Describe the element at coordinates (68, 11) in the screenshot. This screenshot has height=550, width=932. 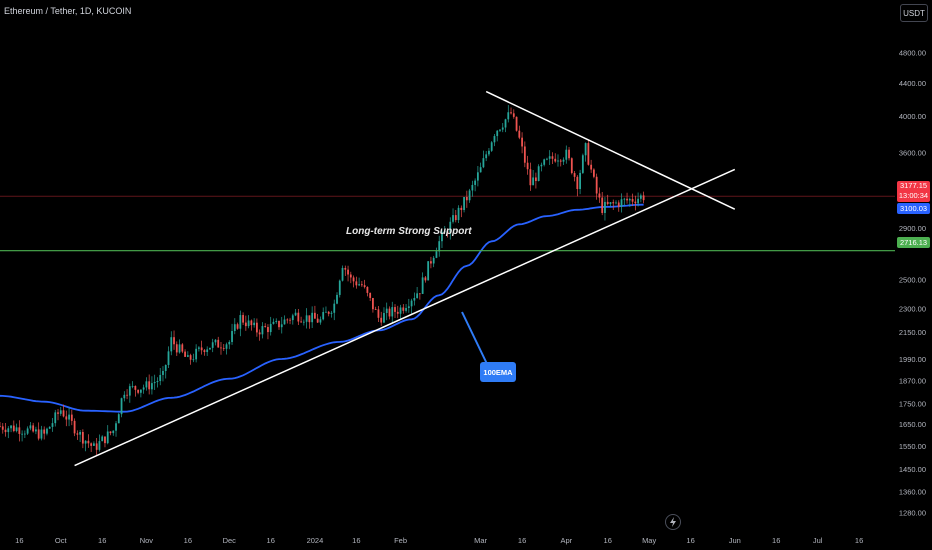
I see `symbol-title: Ethereum / Tether, 1D, KUCOIN` at that location.